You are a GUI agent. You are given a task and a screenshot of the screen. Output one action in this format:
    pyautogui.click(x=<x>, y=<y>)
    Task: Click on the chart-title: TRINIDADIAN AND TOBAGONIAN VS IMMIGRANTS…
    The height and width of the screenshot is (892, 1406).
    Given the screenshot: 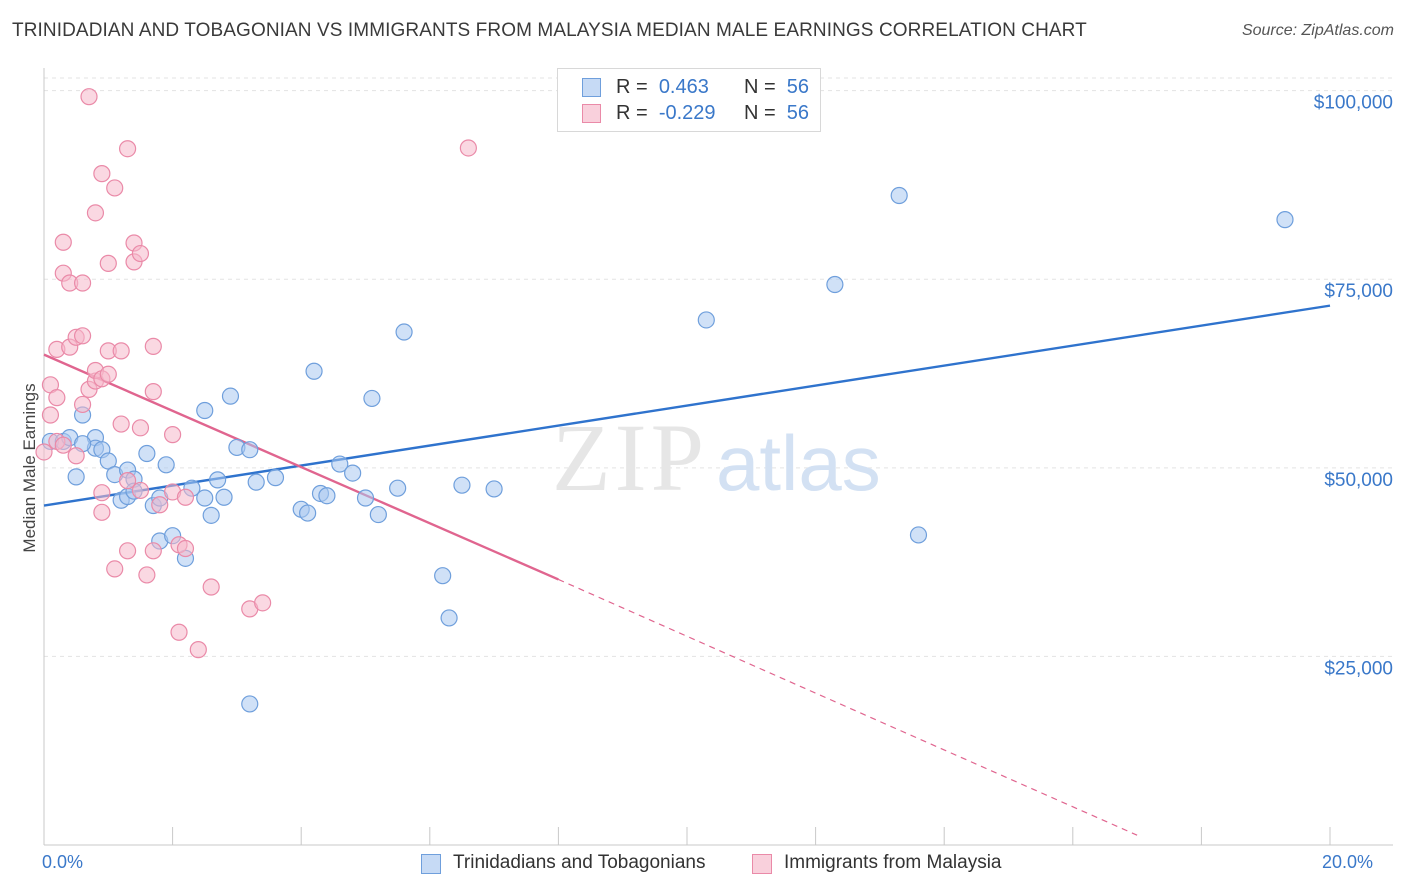 What is the action you would take?
    pyautogui.click(x=549, y=30)
    